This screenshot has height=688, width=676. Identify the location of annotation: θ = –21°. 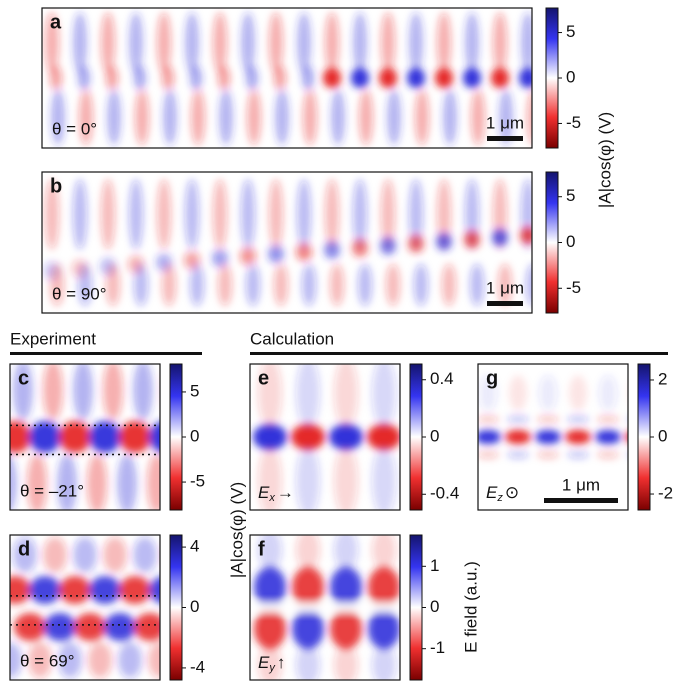
(52, 490).